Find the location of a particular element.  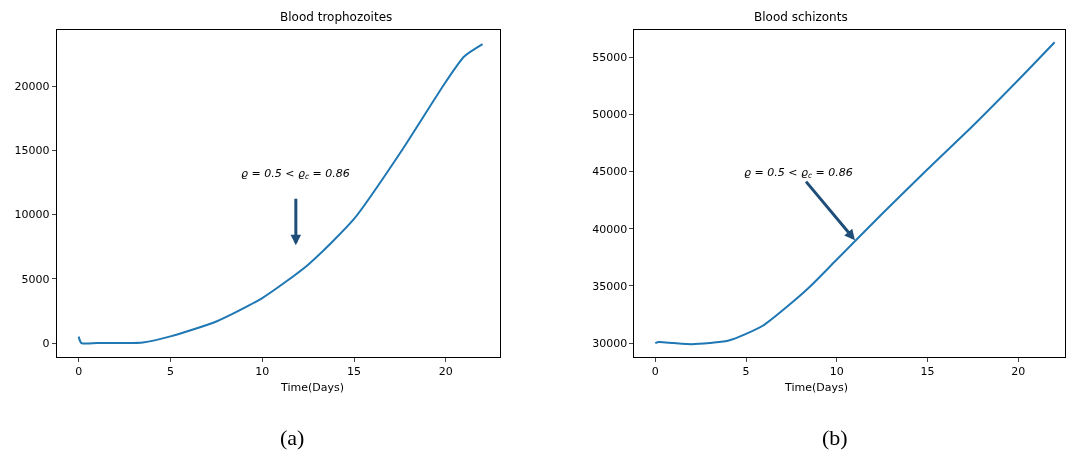

y-tick-label: 10000 is located at coordinates (32, 215).